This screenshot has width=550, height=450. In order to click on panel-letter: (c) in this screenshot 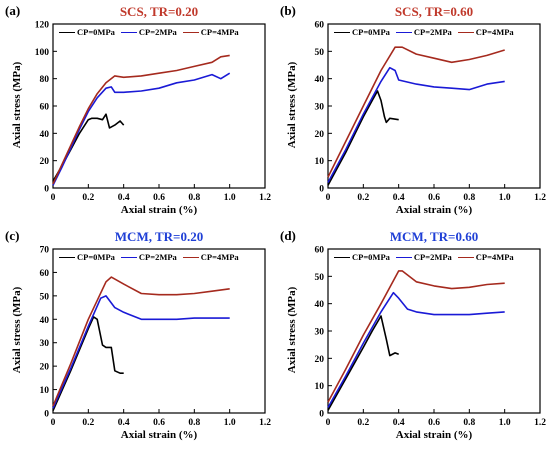, I will do `click(12, 235)`.